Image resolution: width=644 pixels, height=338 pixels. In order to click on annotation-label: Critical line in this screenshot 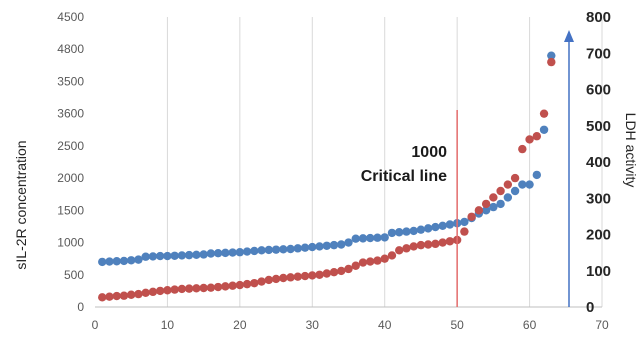, I will do `click(404, 176)`.